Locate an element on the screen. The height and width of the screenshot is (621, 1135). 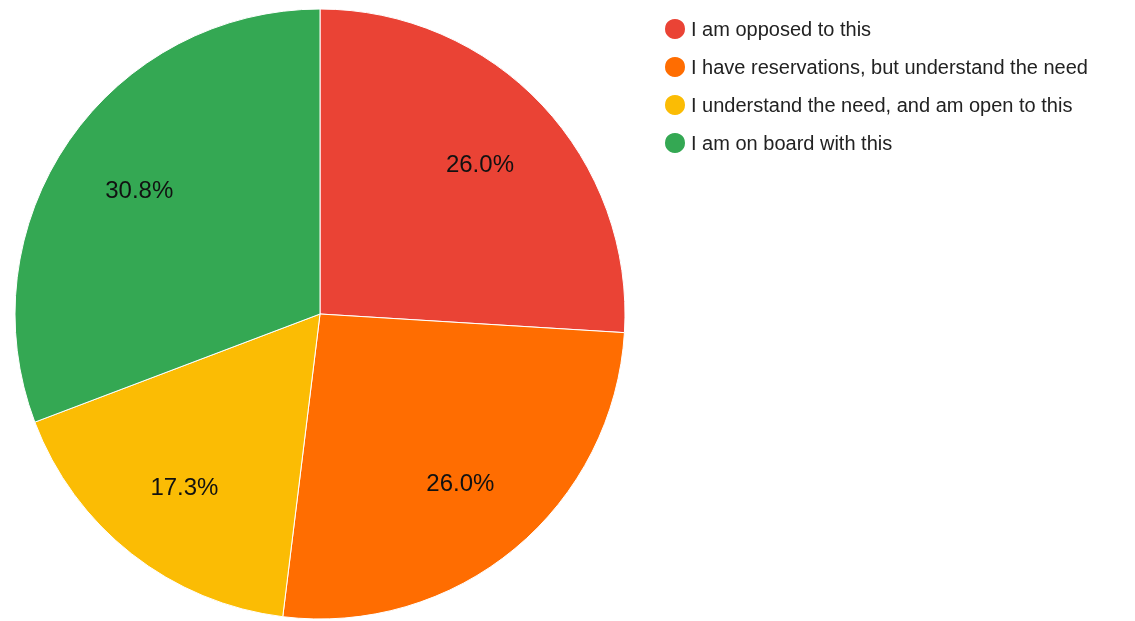
legend-label: I understand the need, and am open to this is located at coordinates (882, 105).